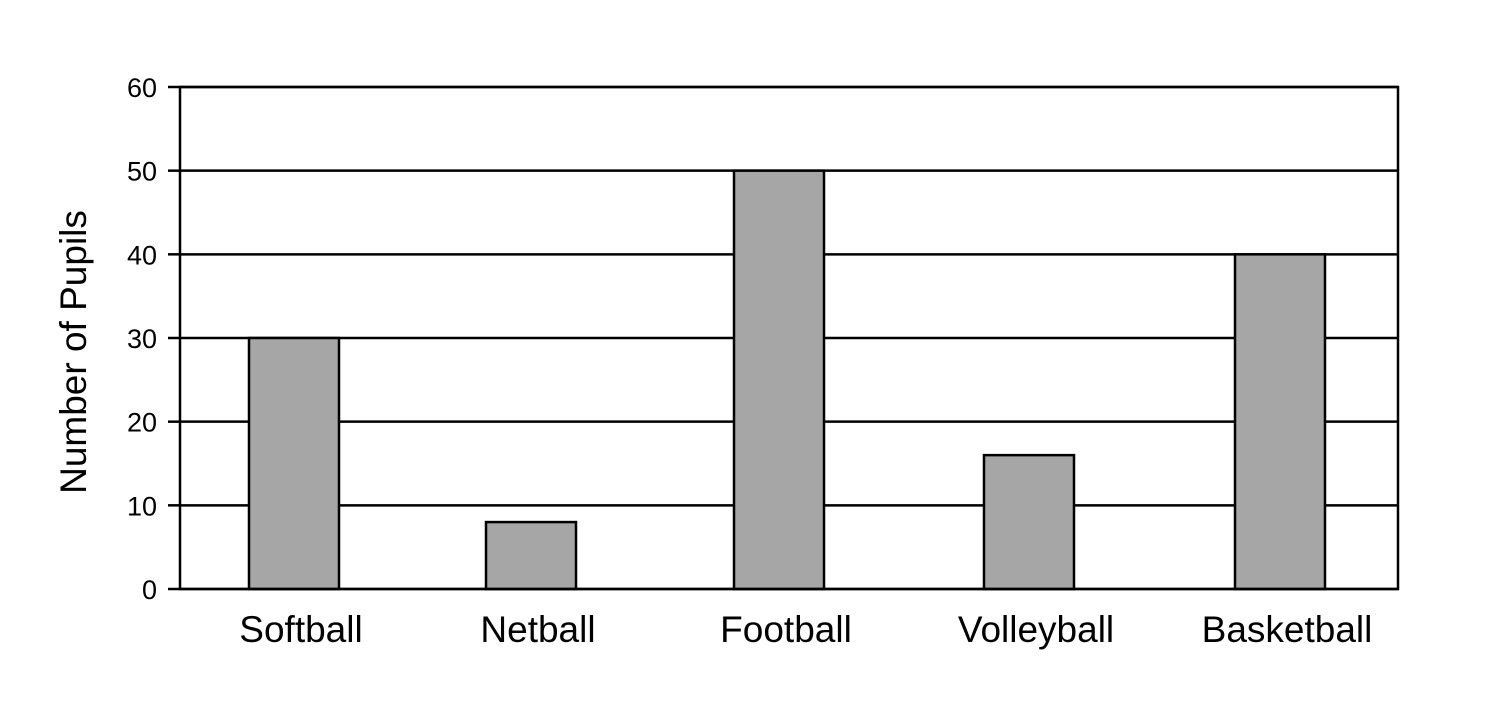  What do you see at coordinates (1287, 629) in the screenshot?
I see `x-category-label: Basketball` at bounding box center [1287, 629].